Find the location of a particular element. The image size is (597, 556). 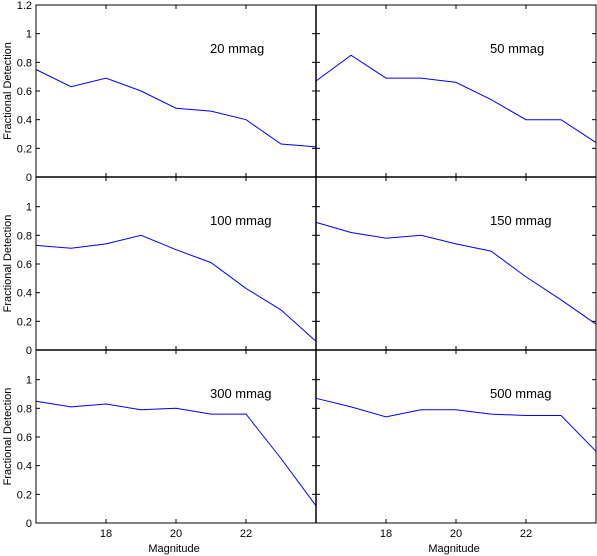

panel-5: 300 mmag is located at coordinates (176, 446).